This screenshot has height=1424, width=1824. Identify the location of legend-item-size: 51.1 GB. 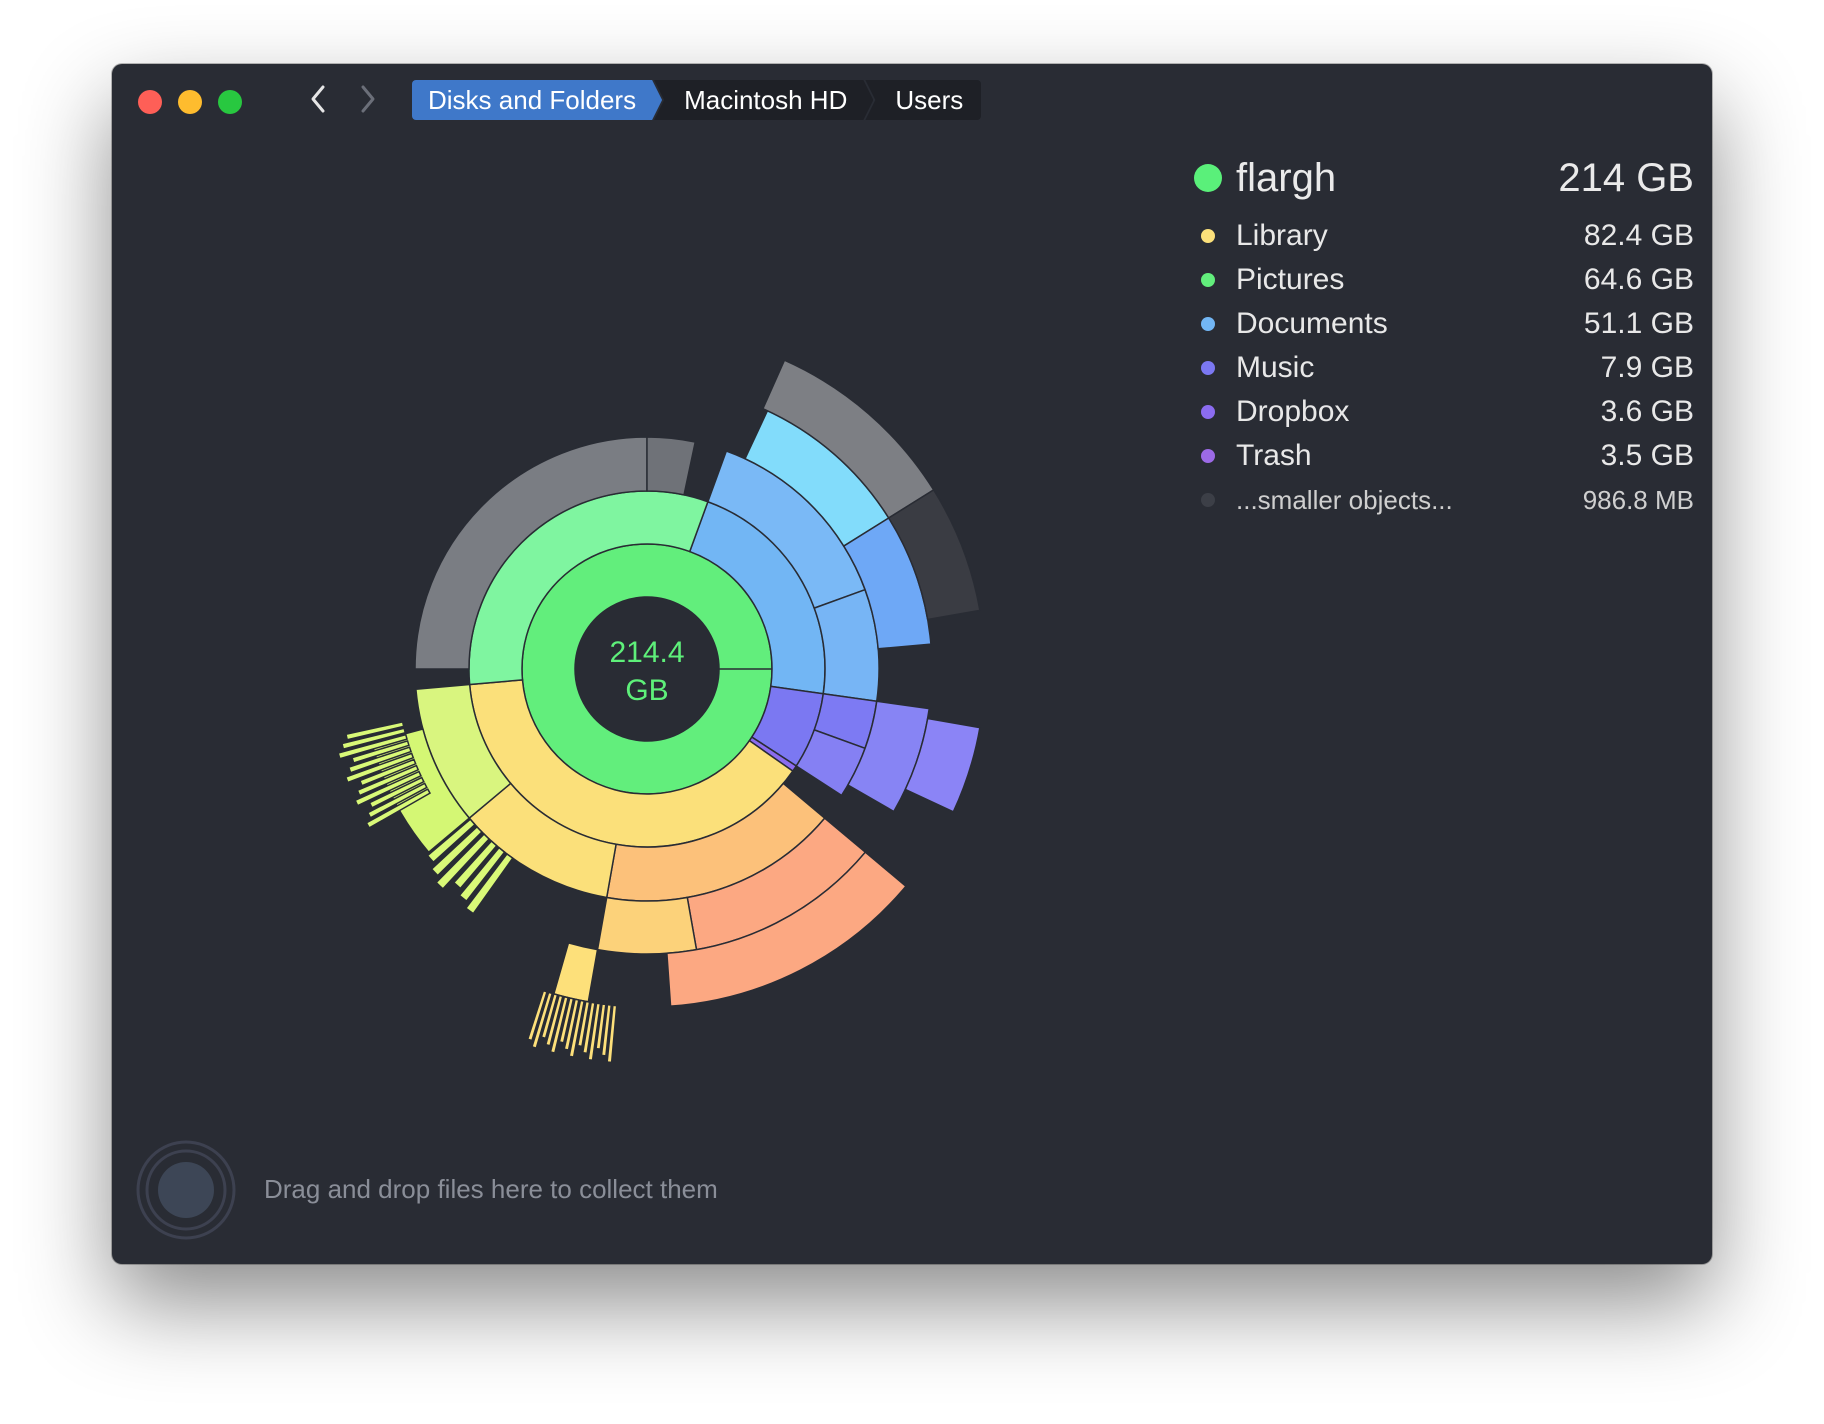
(1638, 323).